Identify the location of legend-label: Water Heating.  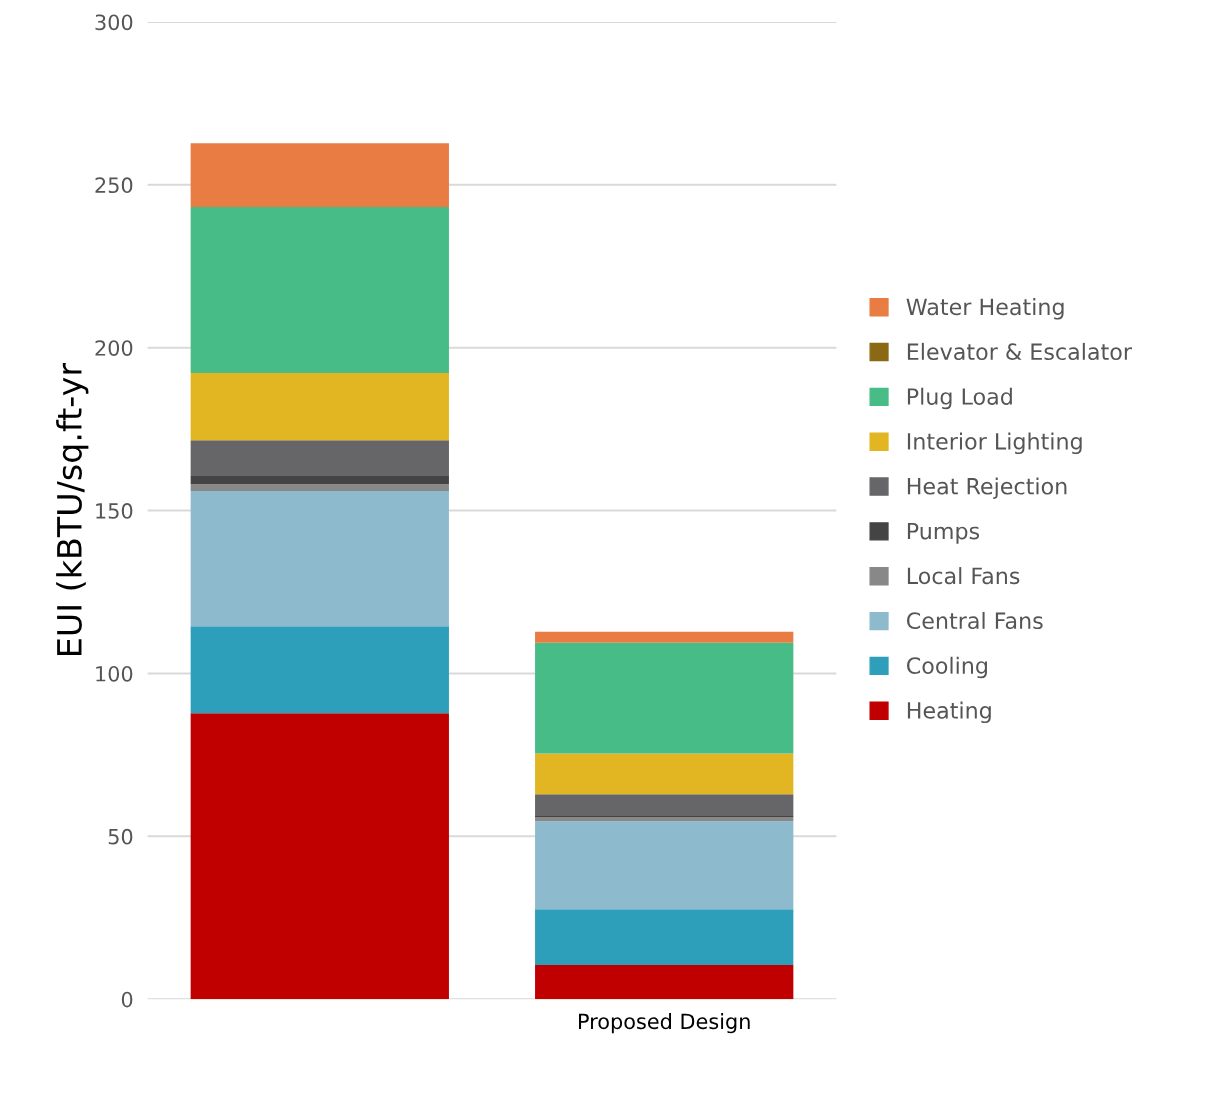
(985, 309).